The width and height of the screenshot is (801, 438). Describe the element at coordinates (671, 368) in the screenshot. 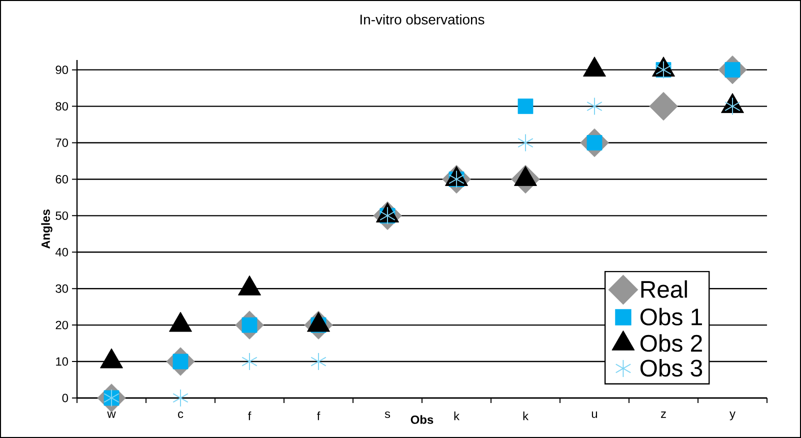

I see `legend-label: Obs 3` at that location.